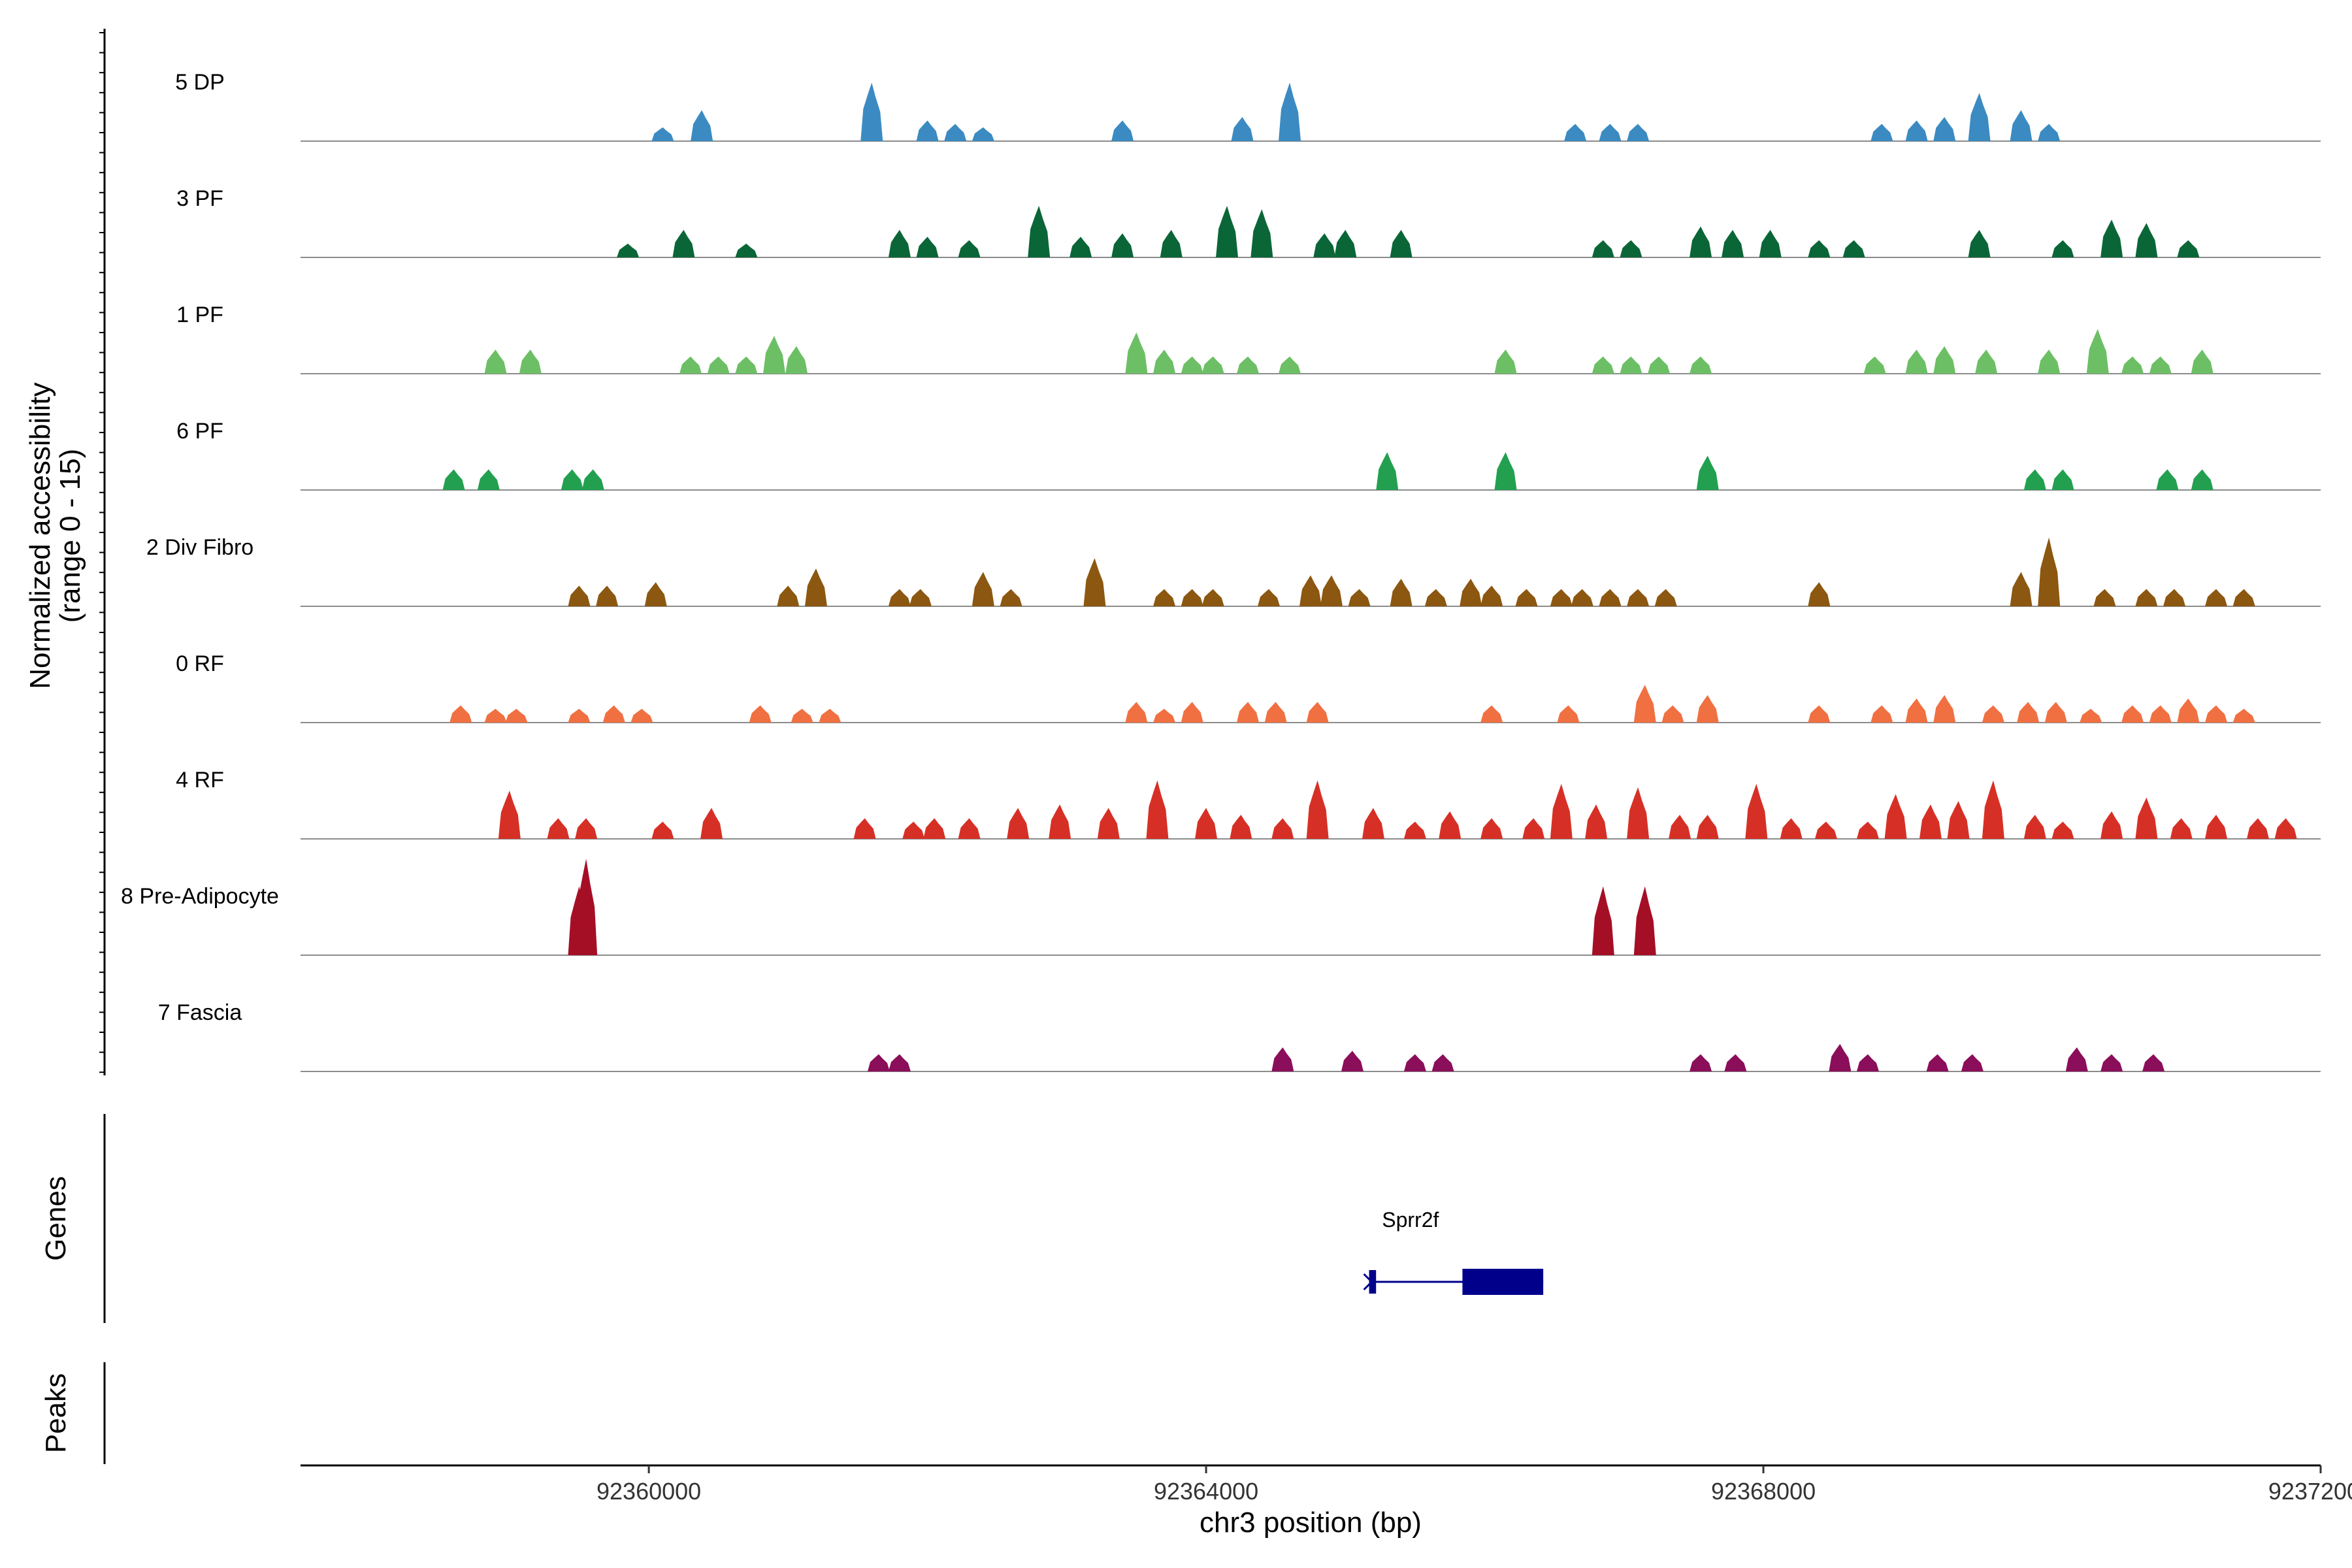  What do you see at coordinates (102, 552) in the screenshot?
I see `y-axis-ticks` at bounding box center [102, 552].